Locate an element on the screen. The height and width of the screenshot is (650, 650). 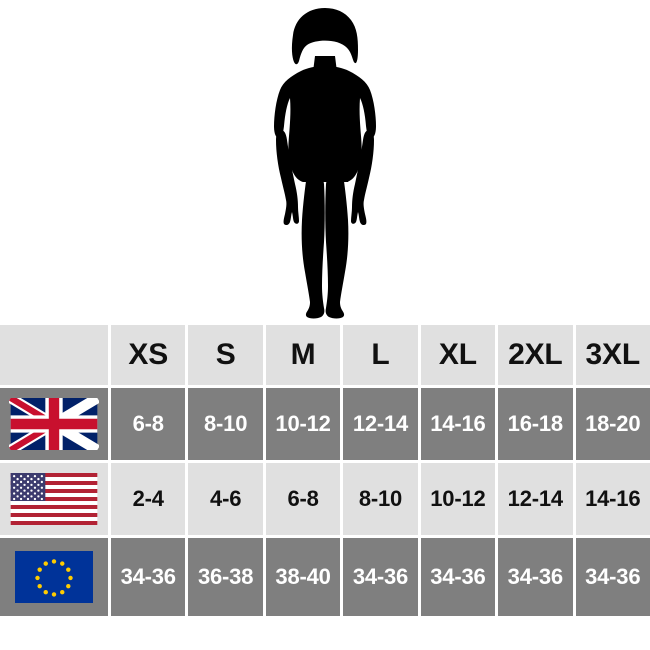
uk-value-xs: 6-8 is located at coordinates (148, 424).